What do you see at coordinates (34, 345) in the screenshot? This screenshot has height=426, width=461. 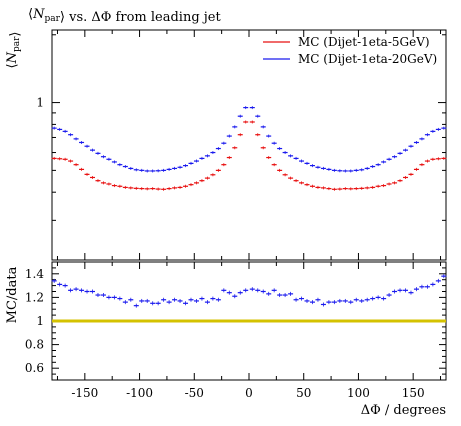 I see `ratio-y-tick-label: 0.8` at bounding box center [34, 345].